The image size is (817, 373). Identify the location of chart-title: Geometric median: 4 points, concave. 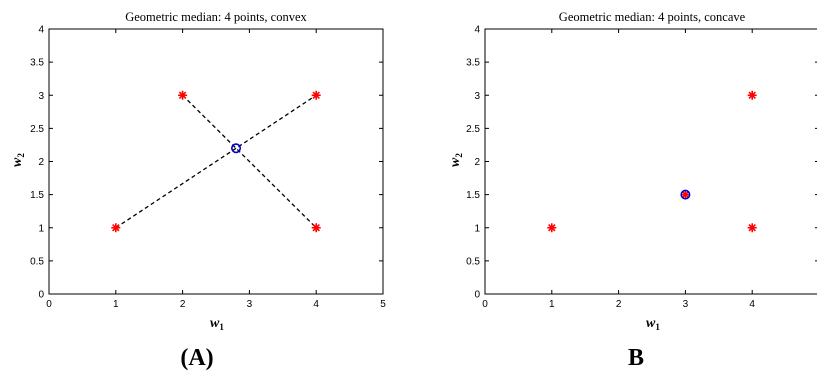
(652, 17).